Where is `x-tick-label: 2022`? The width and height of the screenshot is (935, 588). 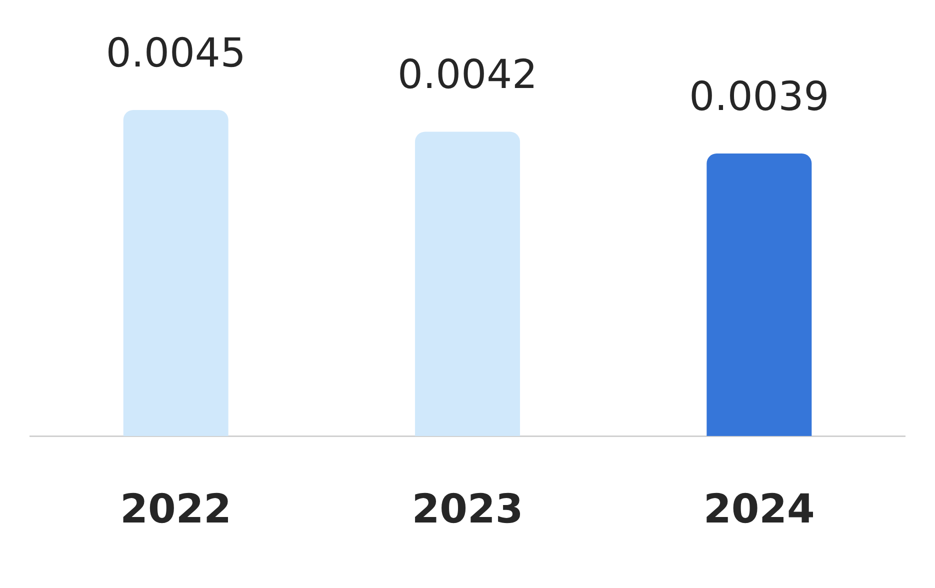 x-tick-label: 2022 is located at coordinates (176, 509).